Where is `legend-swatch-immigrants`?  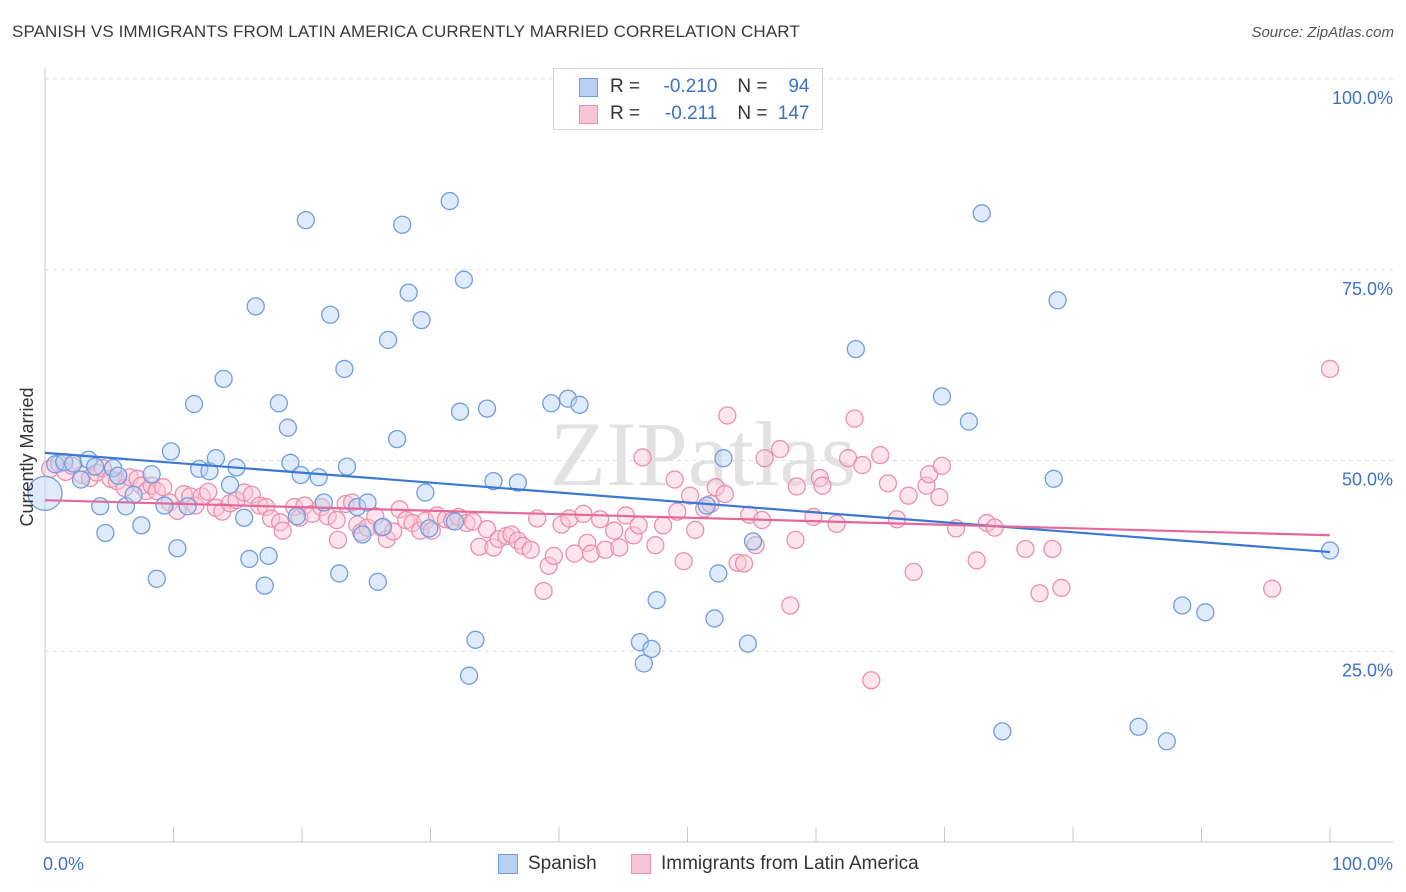
legend-swatch-immigrants is located at coordinates (588, 114).